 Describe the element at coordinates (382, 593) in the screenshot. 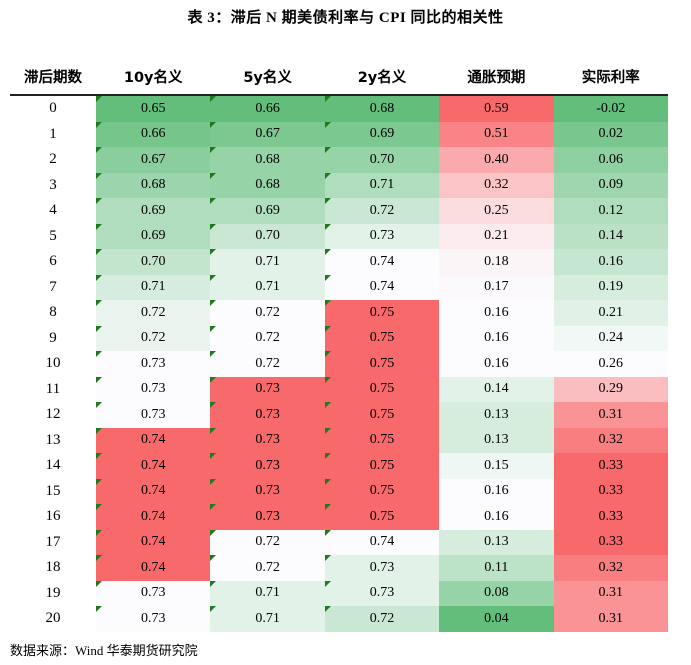

I see `cell-2y-nominal: 0.73` at that location.